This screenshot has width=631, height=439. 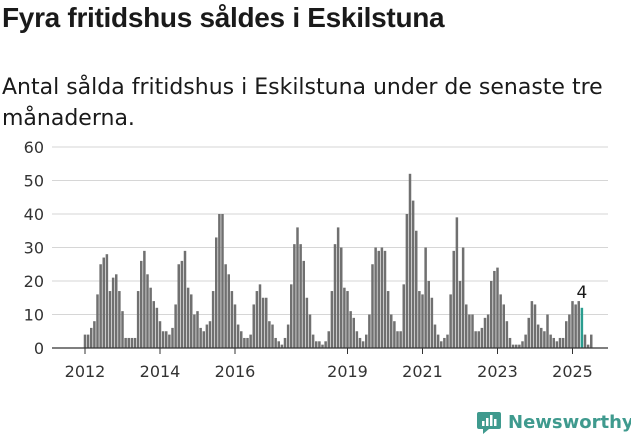 I want to click on brand-name: Newsworthy, so click(x=569, y=422).